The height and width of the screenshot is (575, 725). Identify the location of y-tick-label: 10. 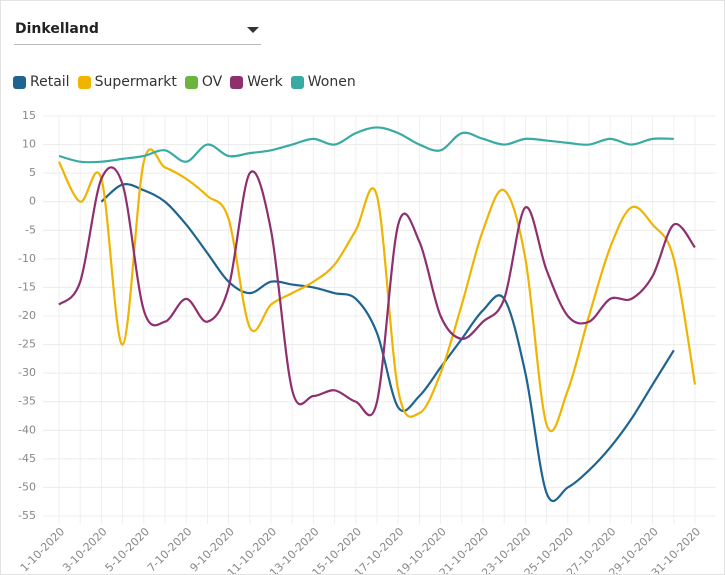
(29, 144).